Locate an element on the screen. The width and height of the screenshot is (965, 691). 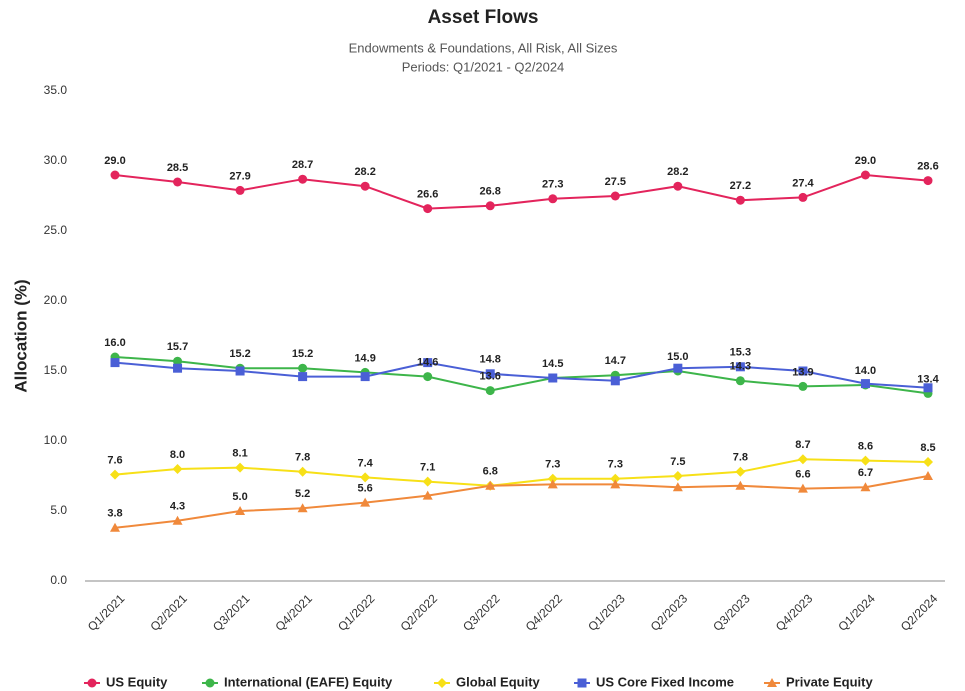
y-tick-label: 5.0 is located at coordinates (58, 510).